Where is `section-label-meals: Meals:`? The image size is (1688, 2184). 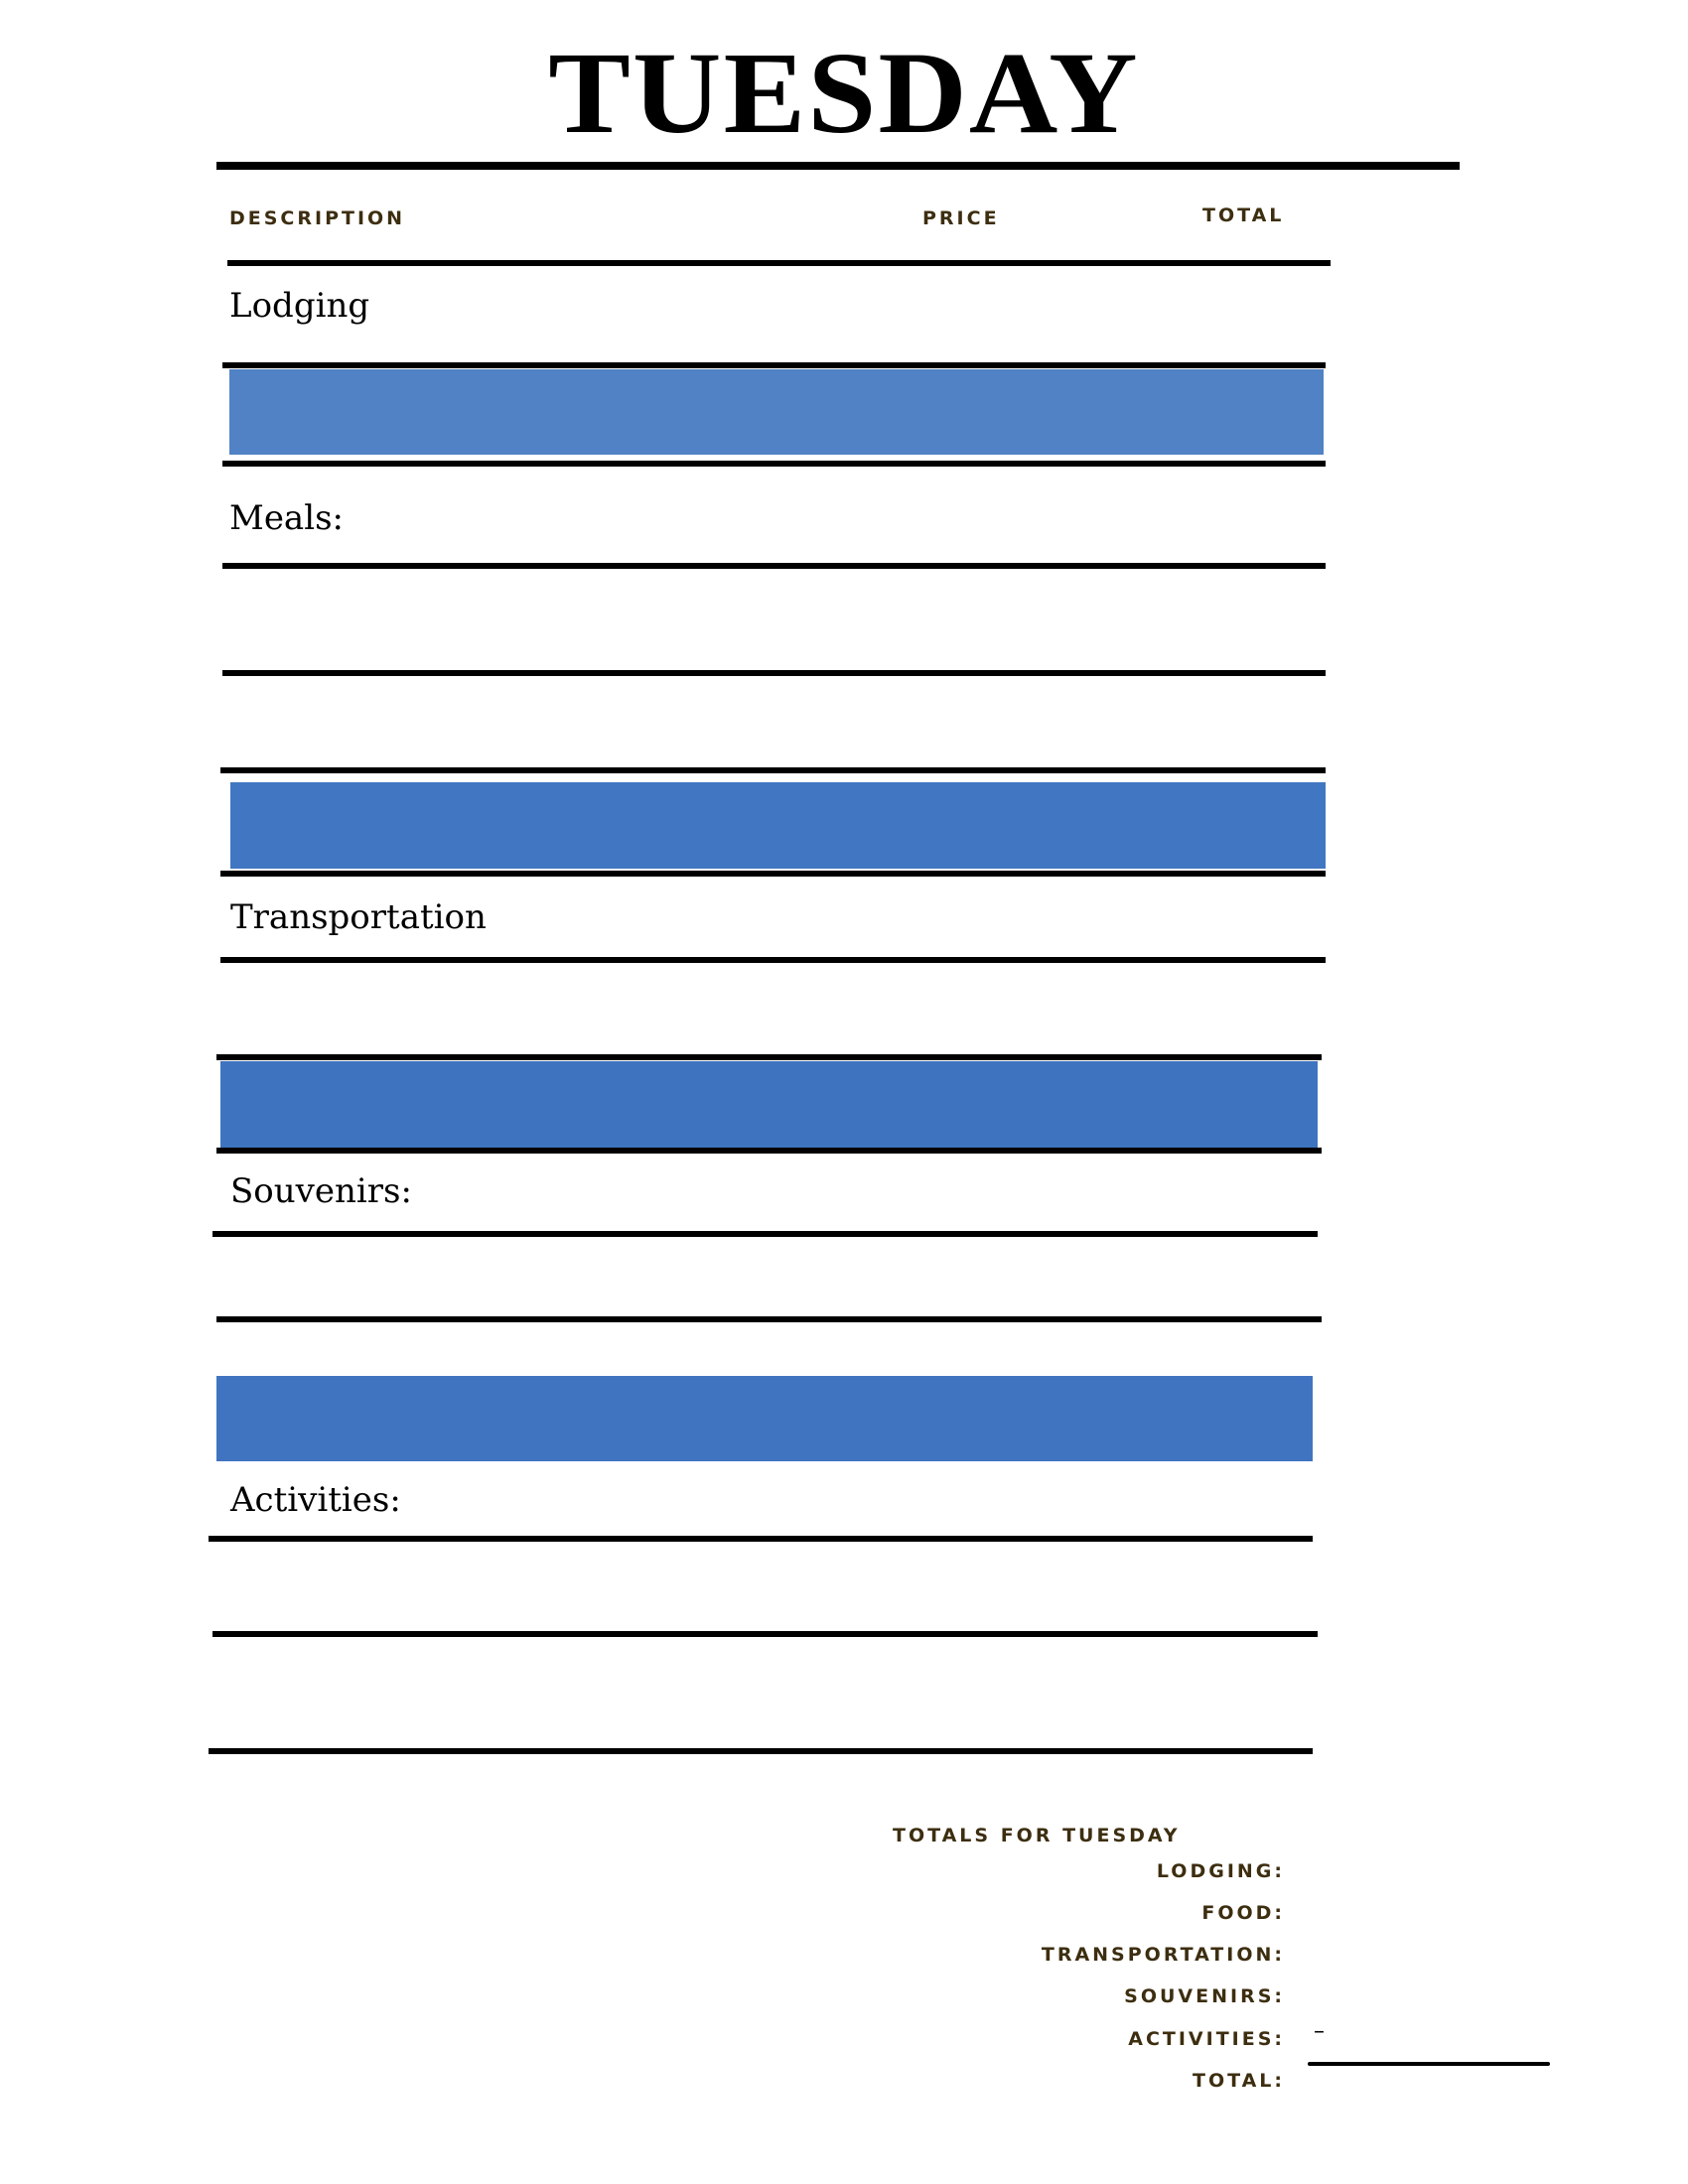
section-label-meals: Meals: is located at coordinates (286, 518).